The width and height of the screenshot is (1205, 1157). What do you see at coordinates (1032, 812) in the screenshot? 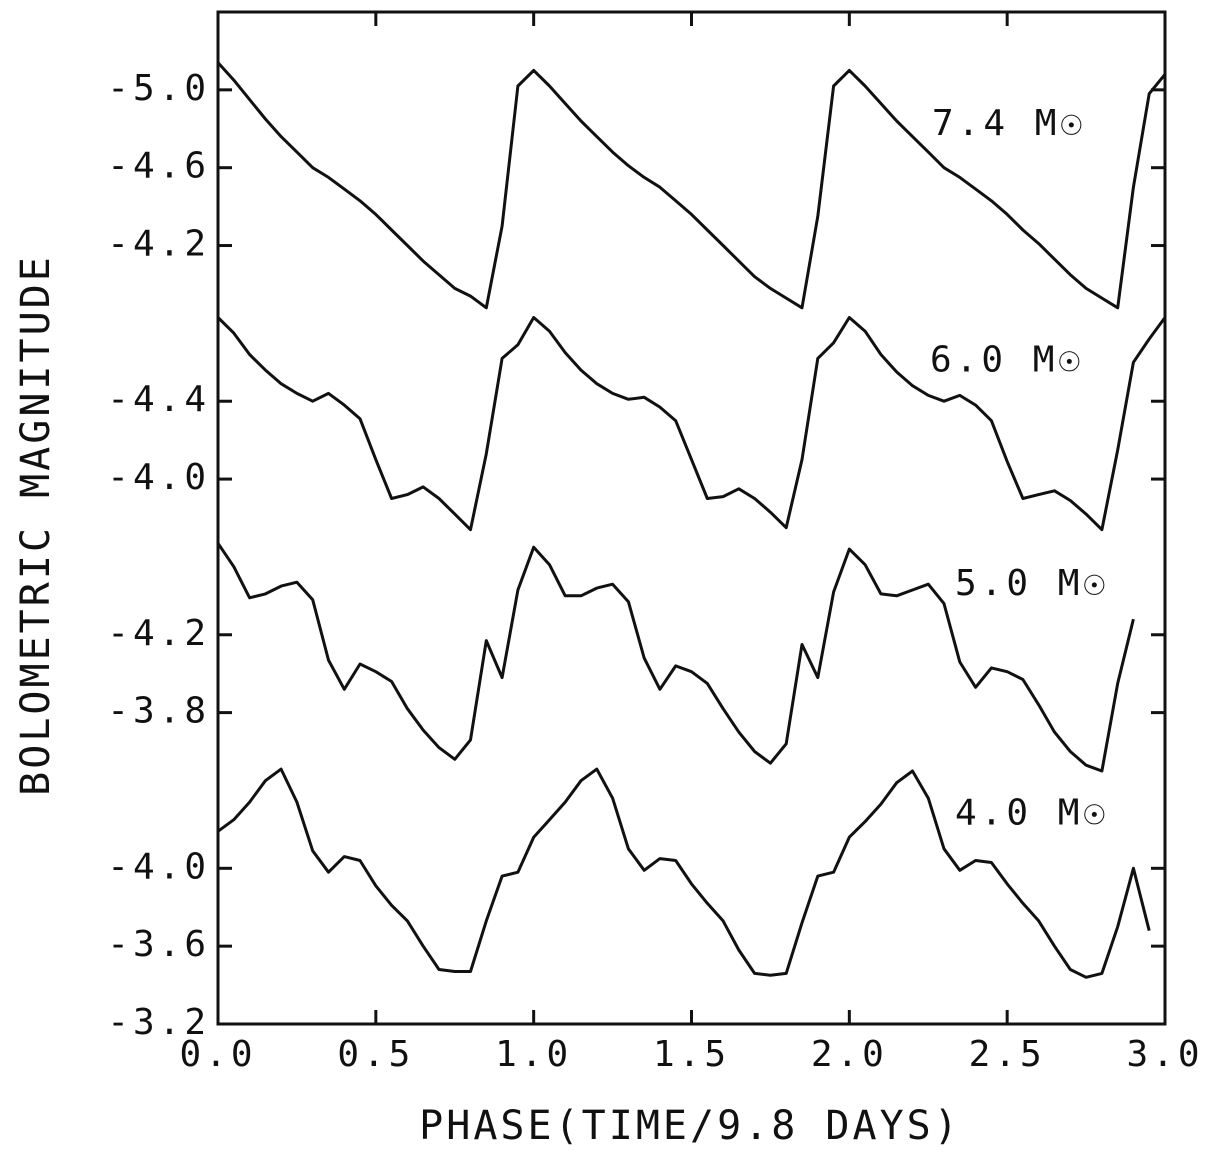
I see `curve-label: 4.0 M☉` at bounding box center [1032, 812].